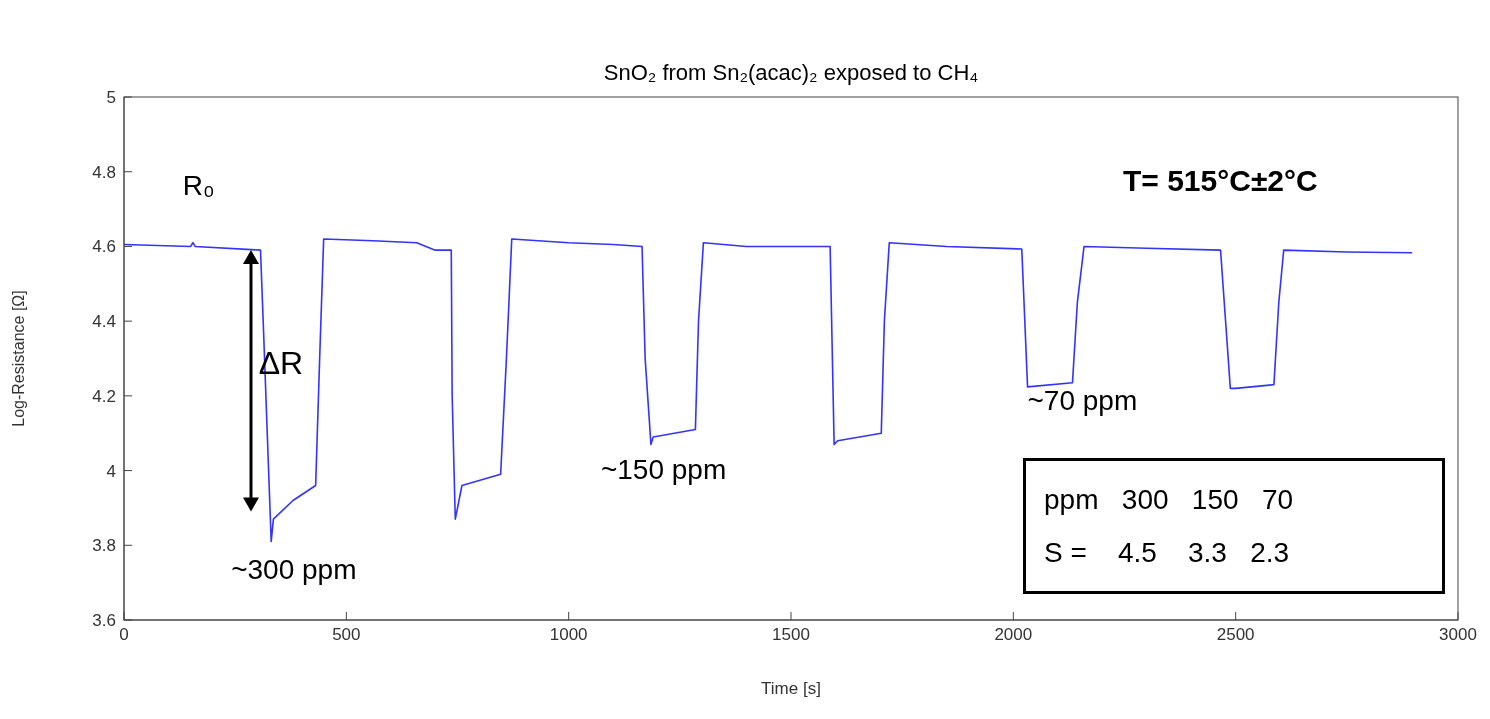  I want to click on x-tick-label: 1500, so click(791, 635).